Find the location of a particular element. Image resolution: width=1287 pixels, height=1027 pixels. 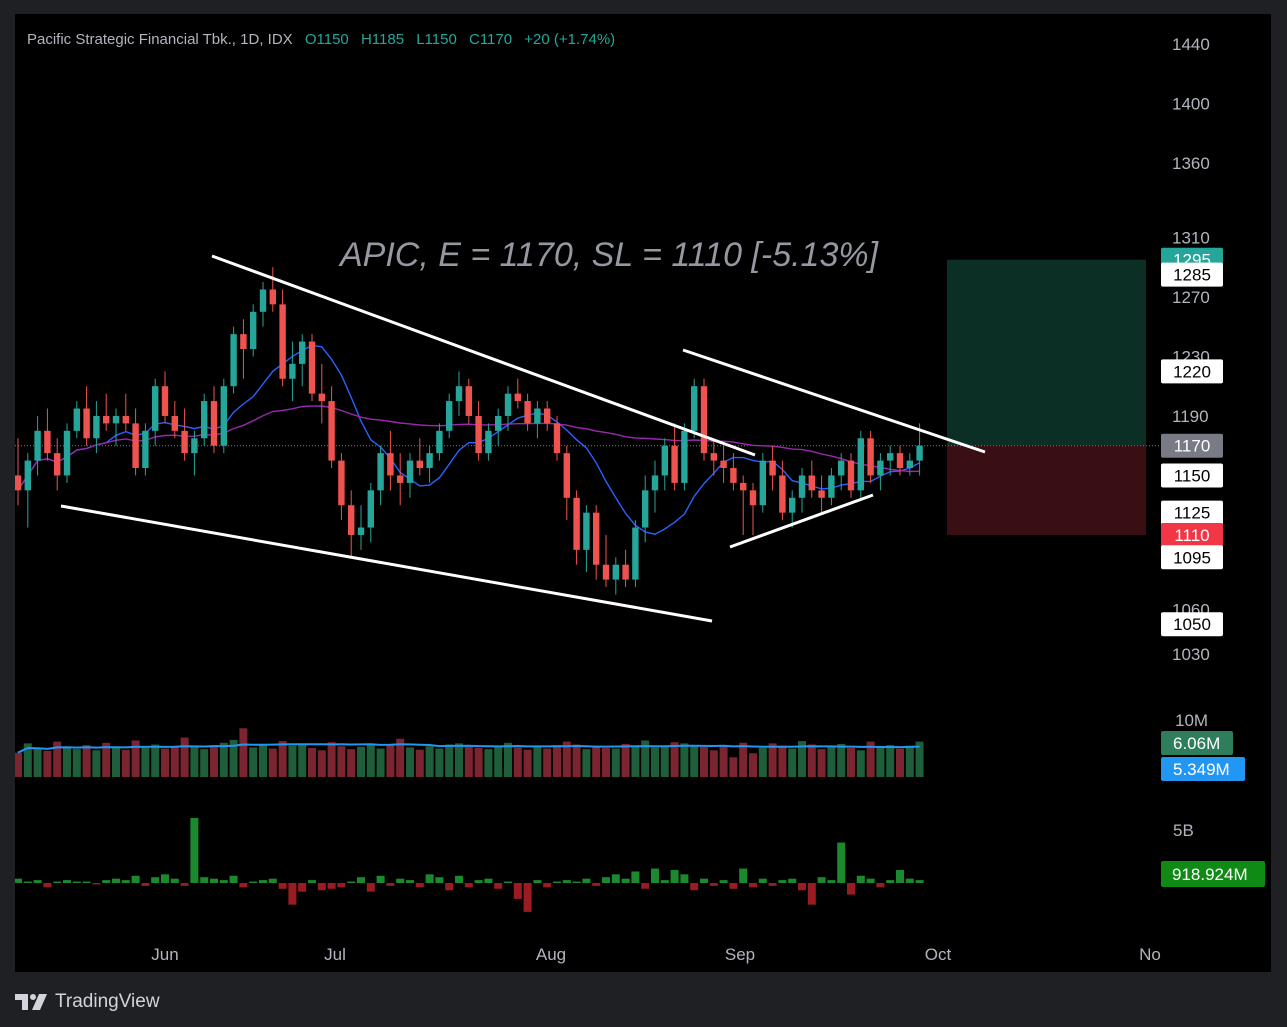

oscillator-tick-label: 5B is located at coordinates (1183, 830).